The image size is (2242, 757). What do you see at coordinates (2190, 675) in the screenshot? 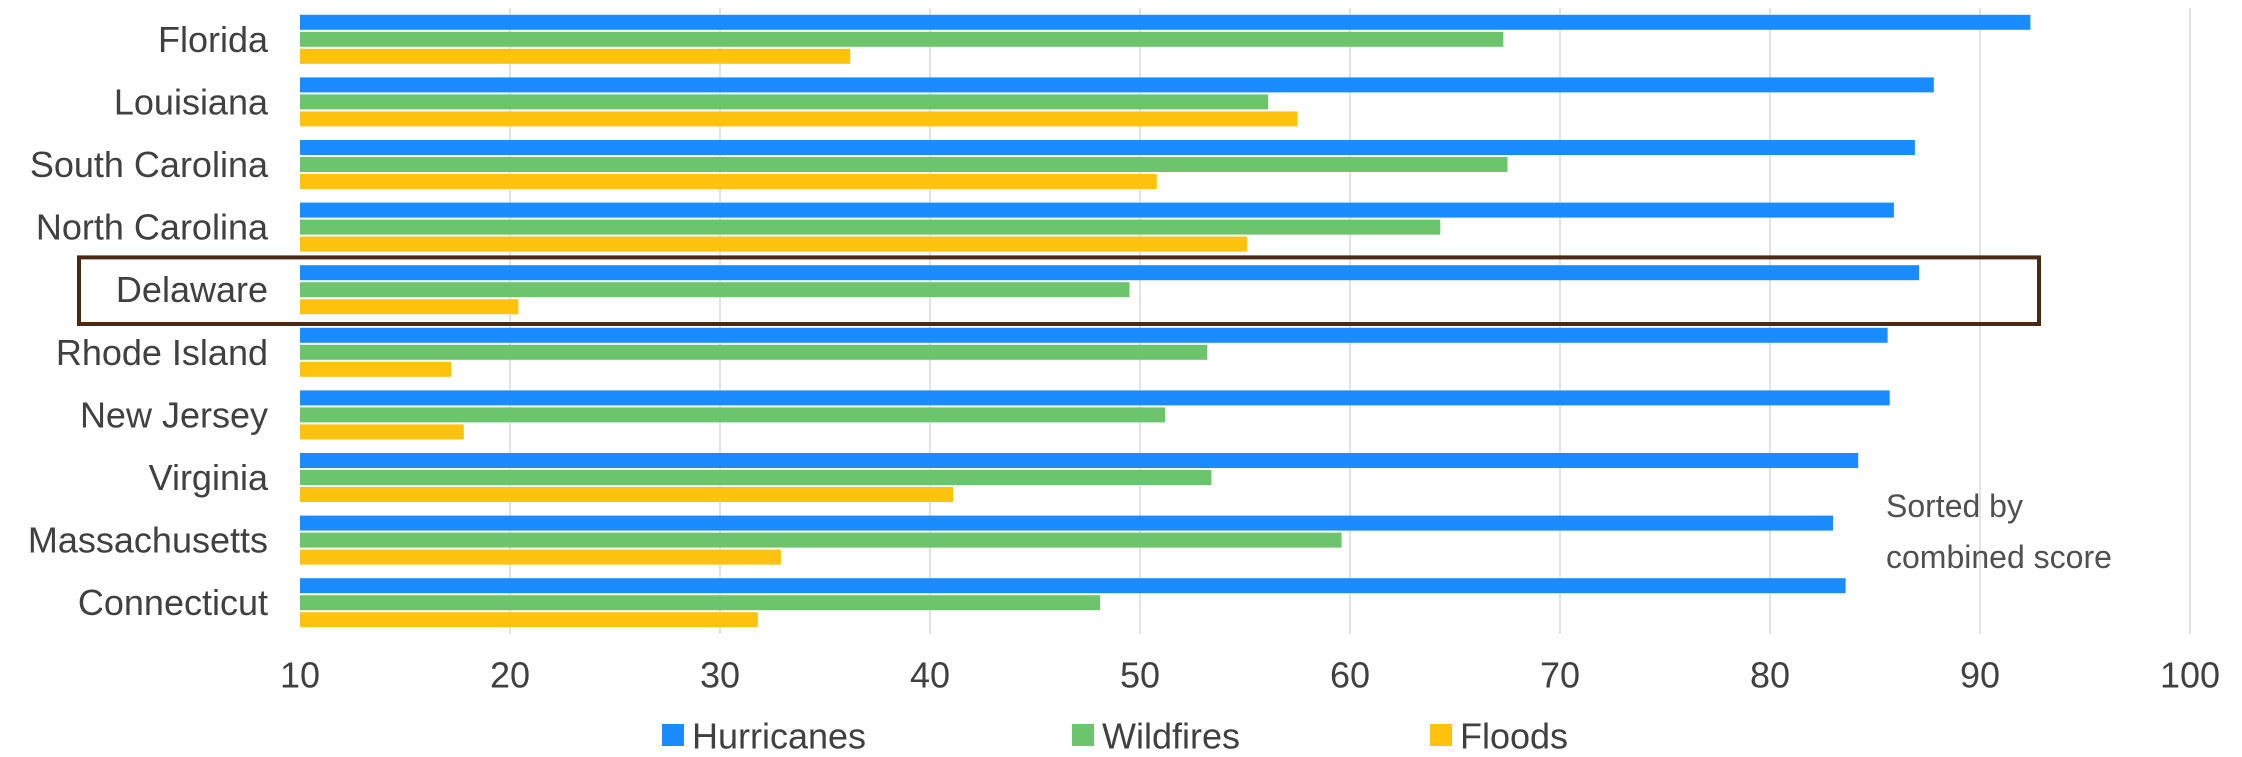
I see `x-tick-label-100: 100` at bounding box center [2190, 675].